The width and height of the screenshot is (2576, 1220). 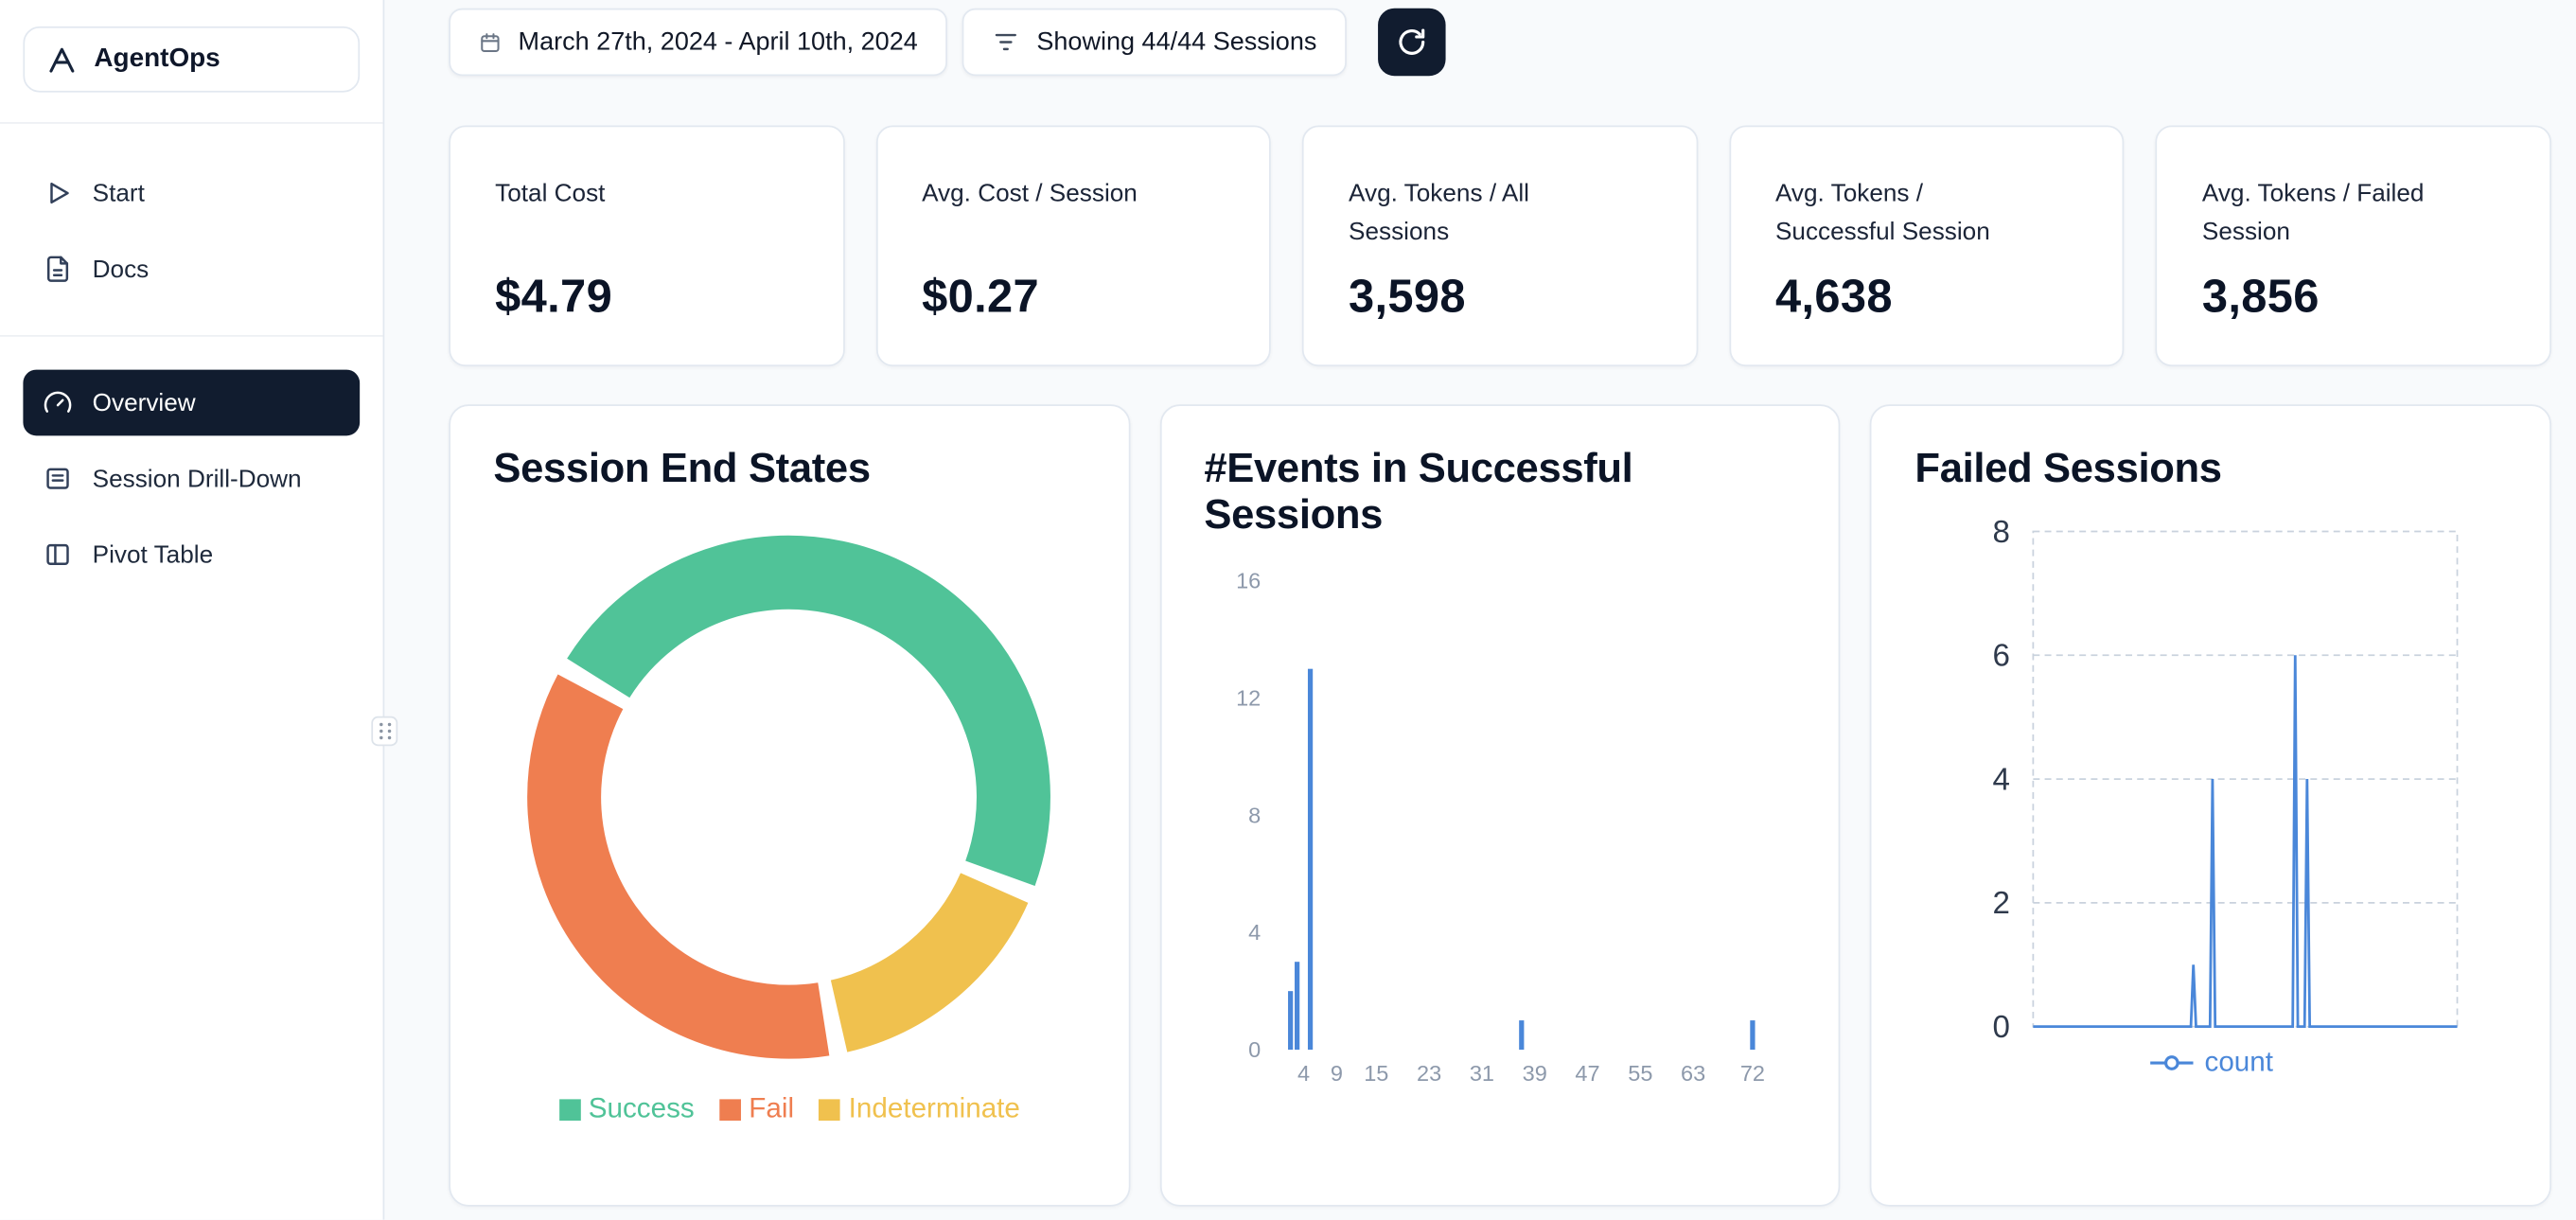 I want to click on drilldown-icon, so click(x=57, y=478).